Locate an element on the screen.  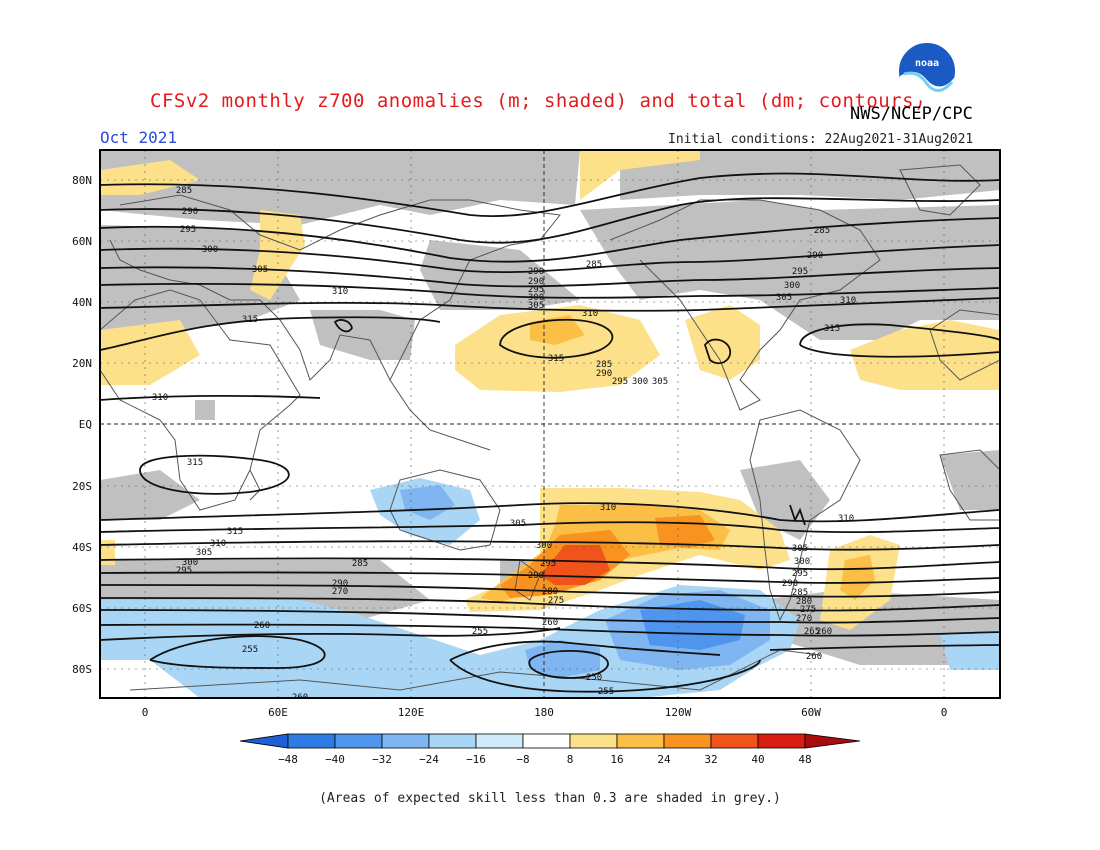
colorbar-arrow-right is located at coordinates (832, 741).